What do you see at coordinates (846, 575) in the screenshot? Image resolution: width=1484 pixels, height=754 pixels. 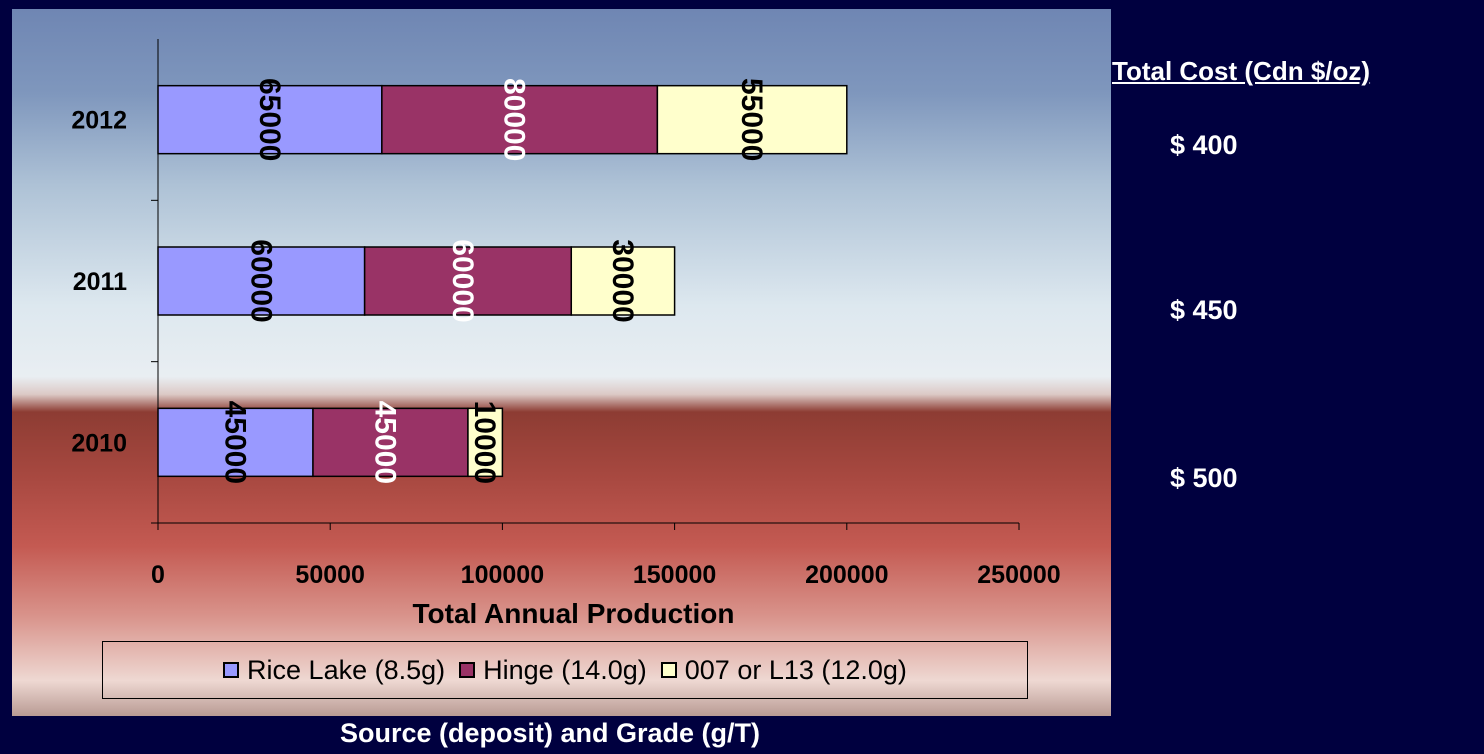 I see `x-tick-label: 200000` at bounding box center [846, 575].